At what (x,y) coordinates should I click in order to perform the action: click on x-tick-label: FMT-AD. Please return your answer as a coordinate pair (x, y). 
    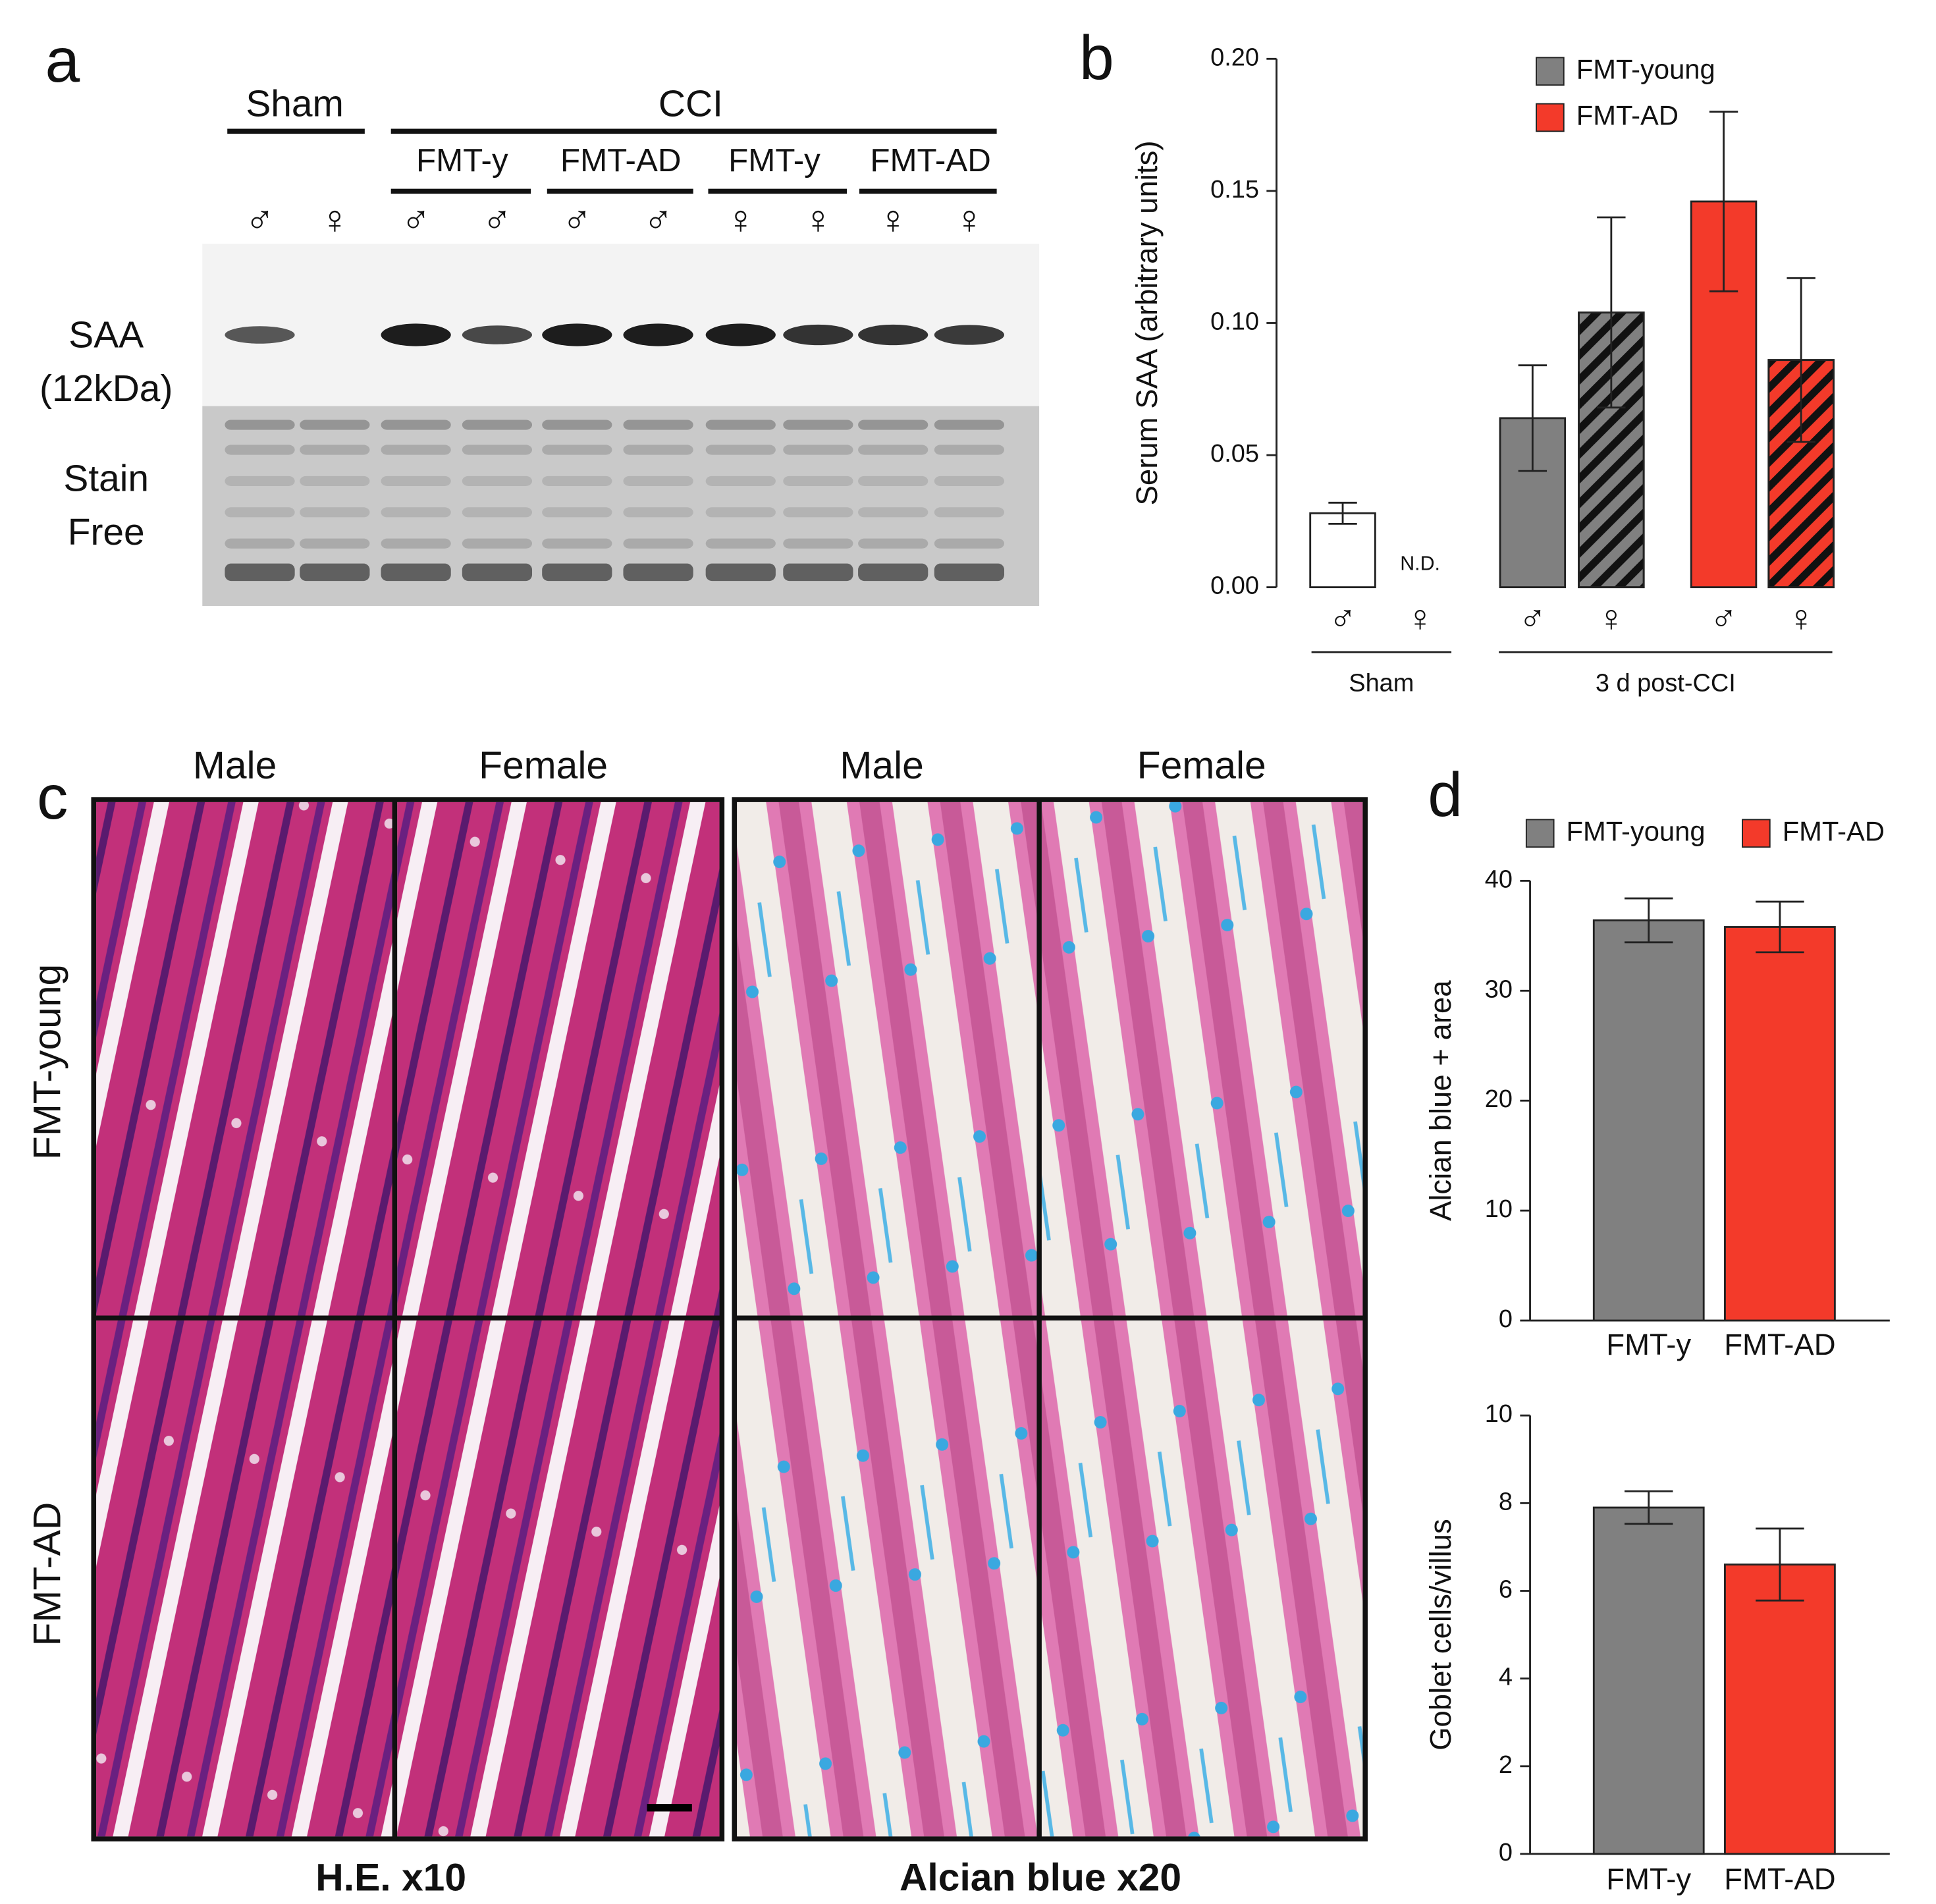
    Looking at the image, I should click on (1779, 1879).